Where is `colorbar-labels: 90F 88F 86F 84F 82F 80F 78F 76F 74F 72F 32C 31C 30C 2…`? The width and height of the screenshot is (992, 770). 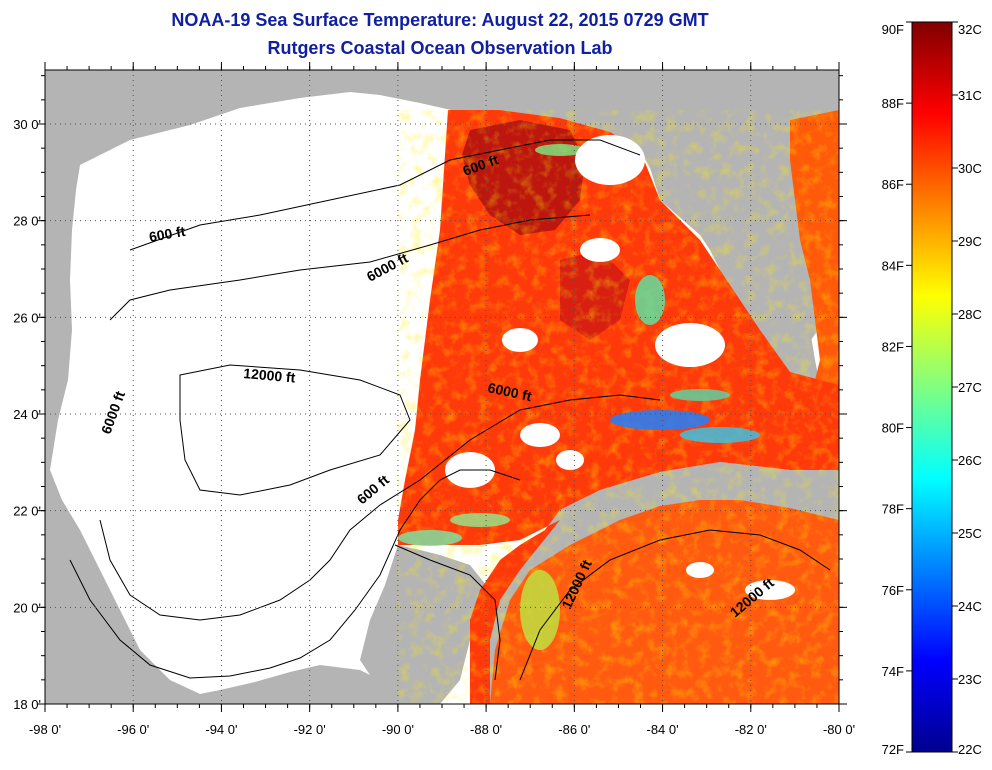
colorbar-labels: 90F 88F 86F 84F 82F 80F 78F 76F 74F 72F 32C 31C 30C 2… is located at coordinates (932, 389).